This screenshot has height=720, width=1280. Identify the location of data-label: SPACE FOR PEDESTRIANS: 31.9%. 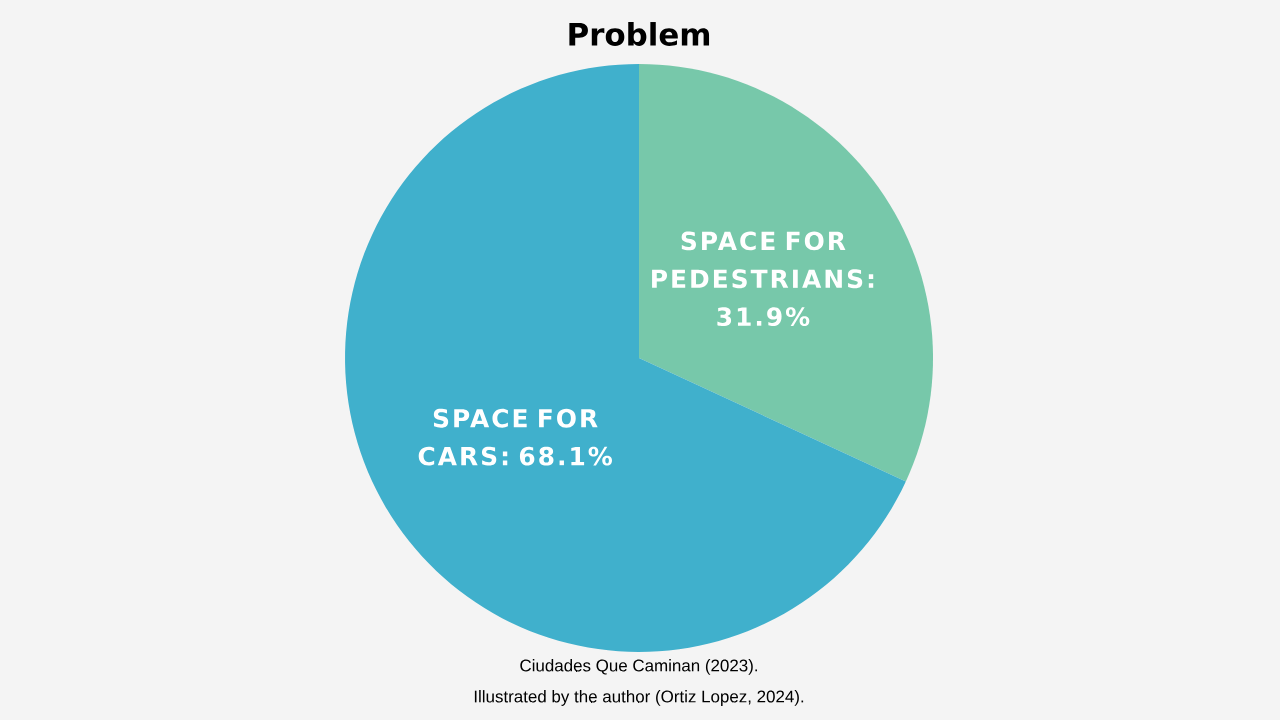
(763, 279).